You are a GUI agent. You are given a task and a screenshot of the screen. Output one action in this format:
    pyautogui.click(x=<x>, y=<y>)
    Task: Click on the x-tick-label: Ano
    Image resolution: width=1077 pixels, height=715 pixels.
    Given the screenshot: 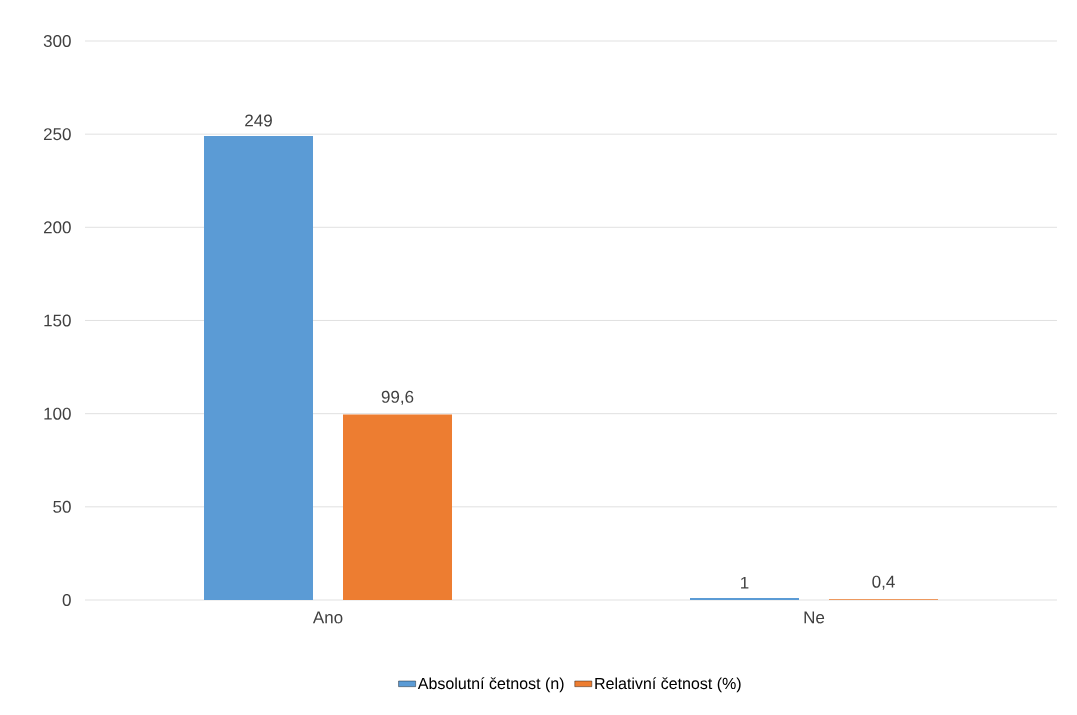 What is the action you would take?
    pyautogui.click(x=327, y=617)
    